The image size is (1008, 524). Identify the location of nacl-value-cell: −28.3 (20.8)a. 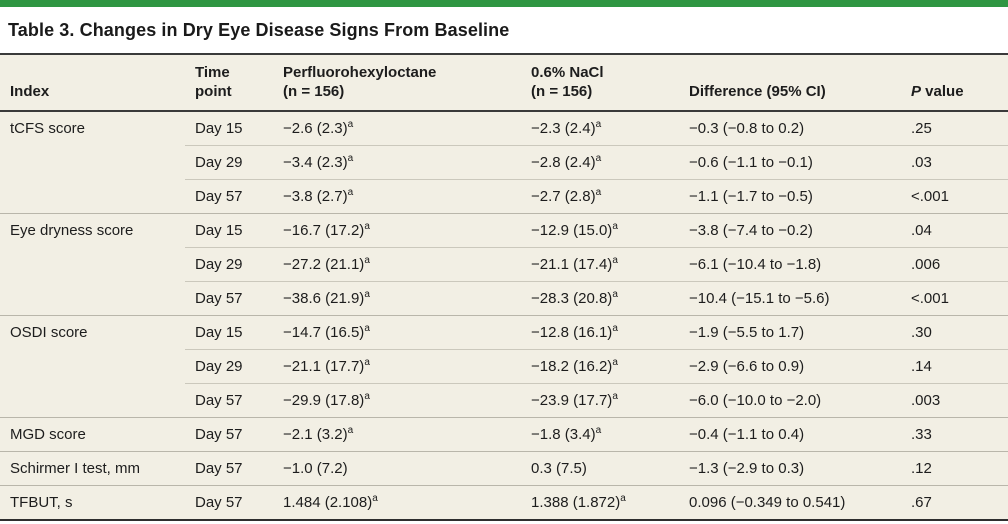
(600, 298).